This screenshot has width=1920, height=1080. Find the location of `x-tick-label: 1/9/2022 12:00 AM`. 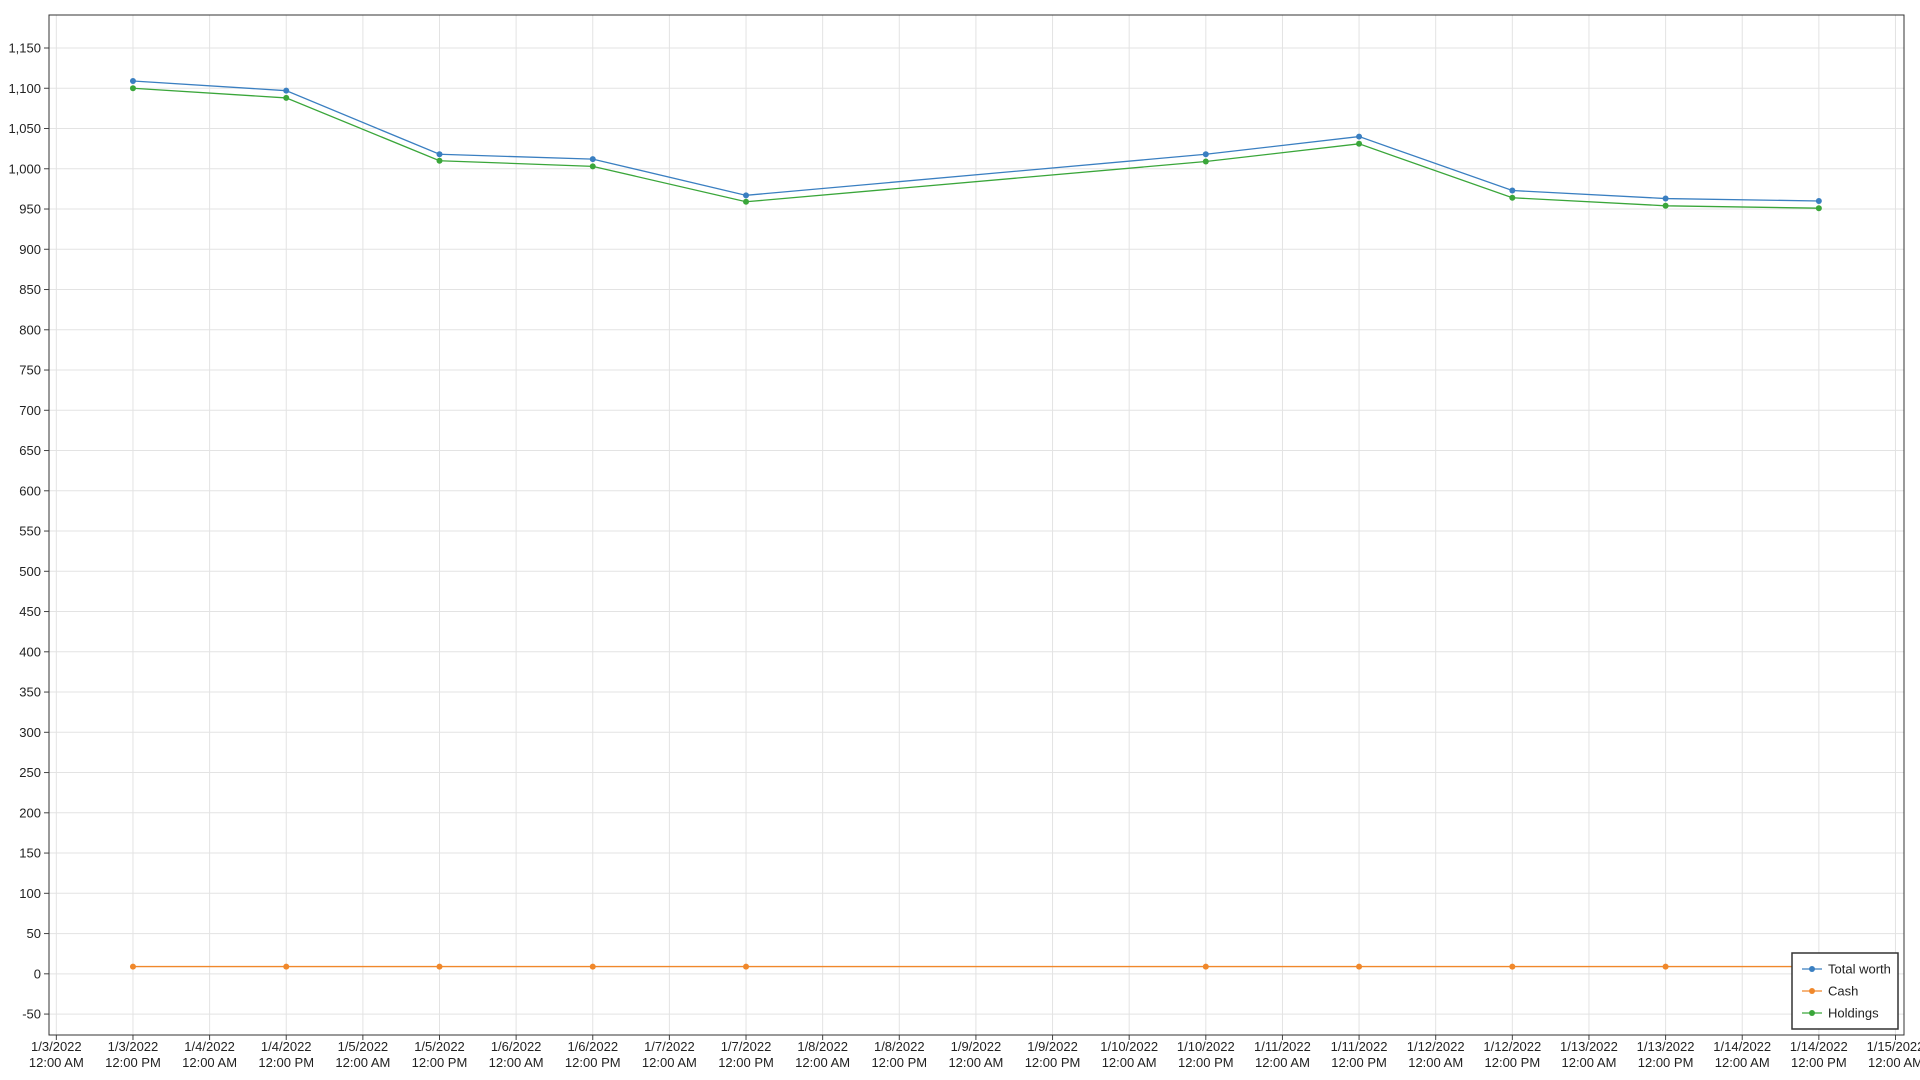

x-tick-label: 1/9/2022 12:00 AM is located at coordinates (975, 1054).